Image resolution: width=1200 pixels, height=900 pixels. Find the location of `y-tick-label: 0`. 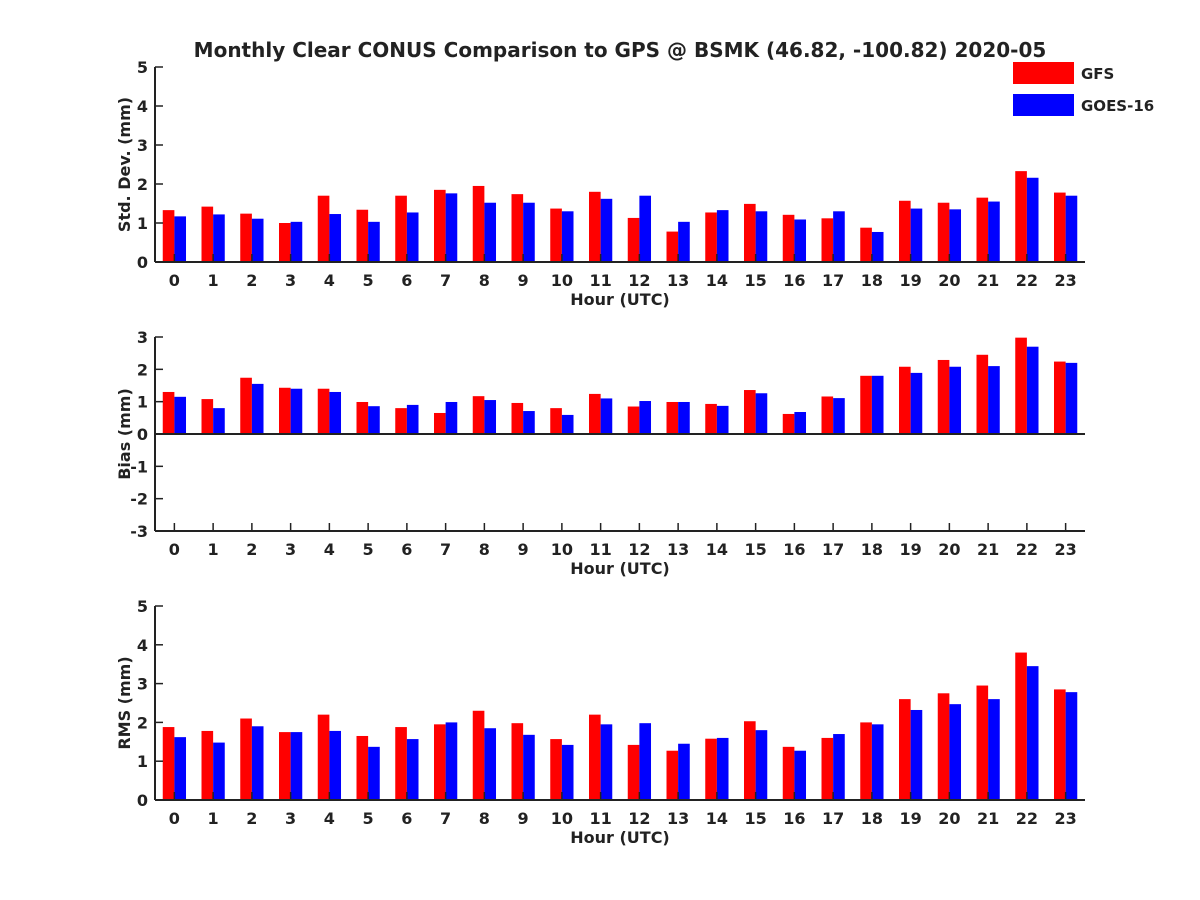

y-tick-label: 0 is located at coordinates (142, 800).